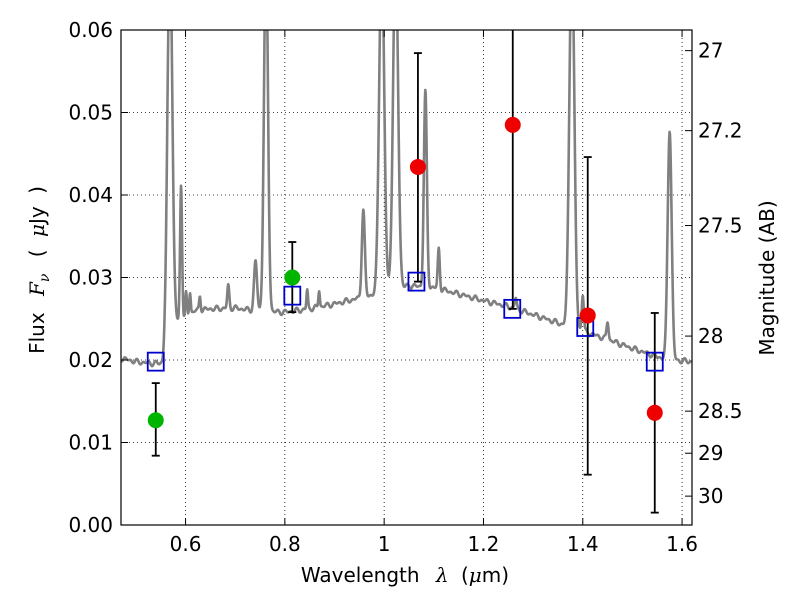 The height and width of the screenshot is (600, 800). What do you see at coordinates (495, 575) in the screenshot?
I see `x-axis-title-unit: m)` at bounding box center [495, 575].